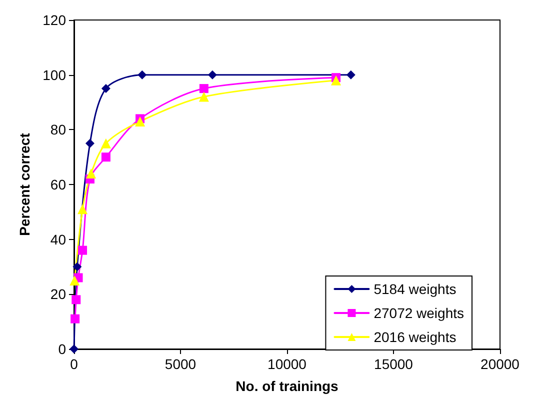 Image resolution: width=544 pixels, height=407 pixels. I want to click on legend-label: 5184 weights, so click(415, 289).